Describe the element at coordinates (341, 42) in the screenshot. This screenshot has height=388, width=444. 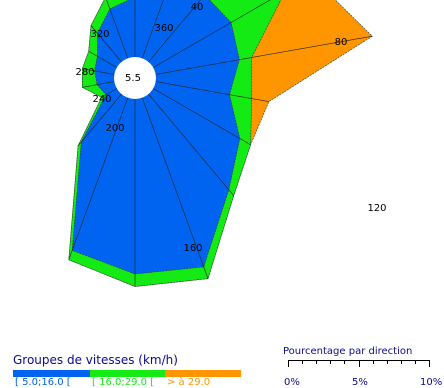
I see `direction-label-80: 80` at that location.